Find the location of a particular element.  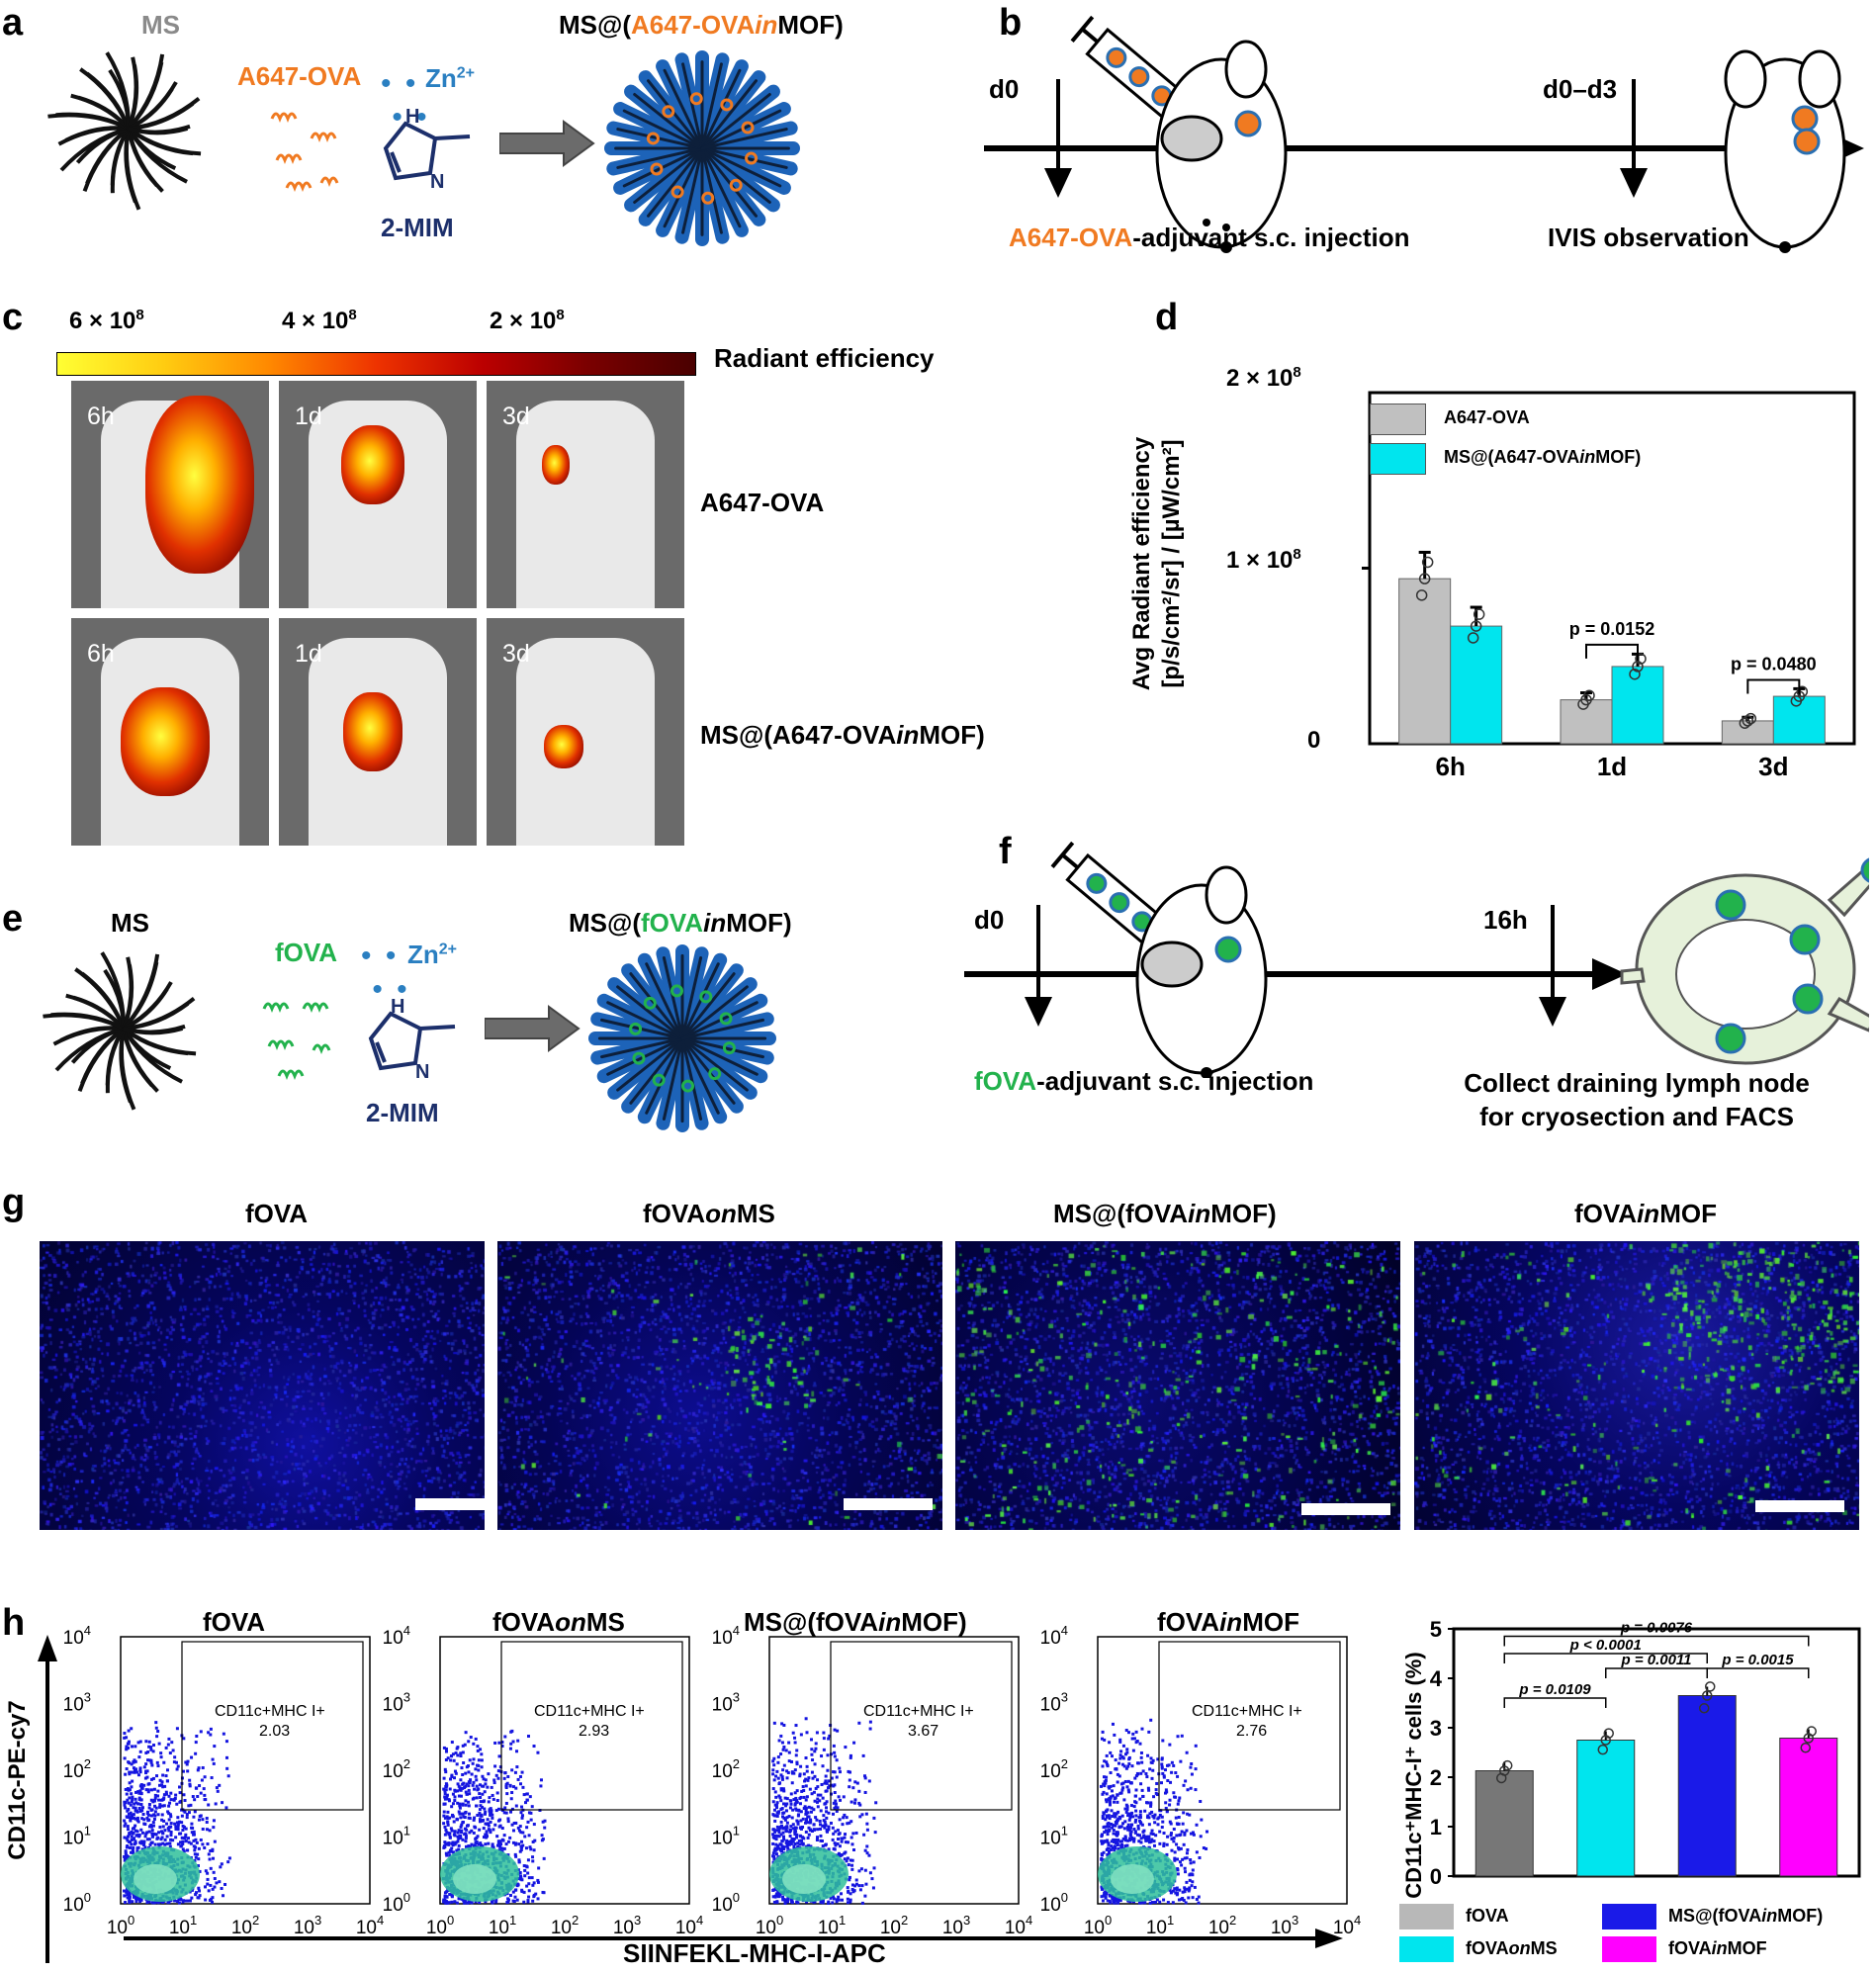

protein-label-a: A647-OVA is located at coordinates (299, 76).